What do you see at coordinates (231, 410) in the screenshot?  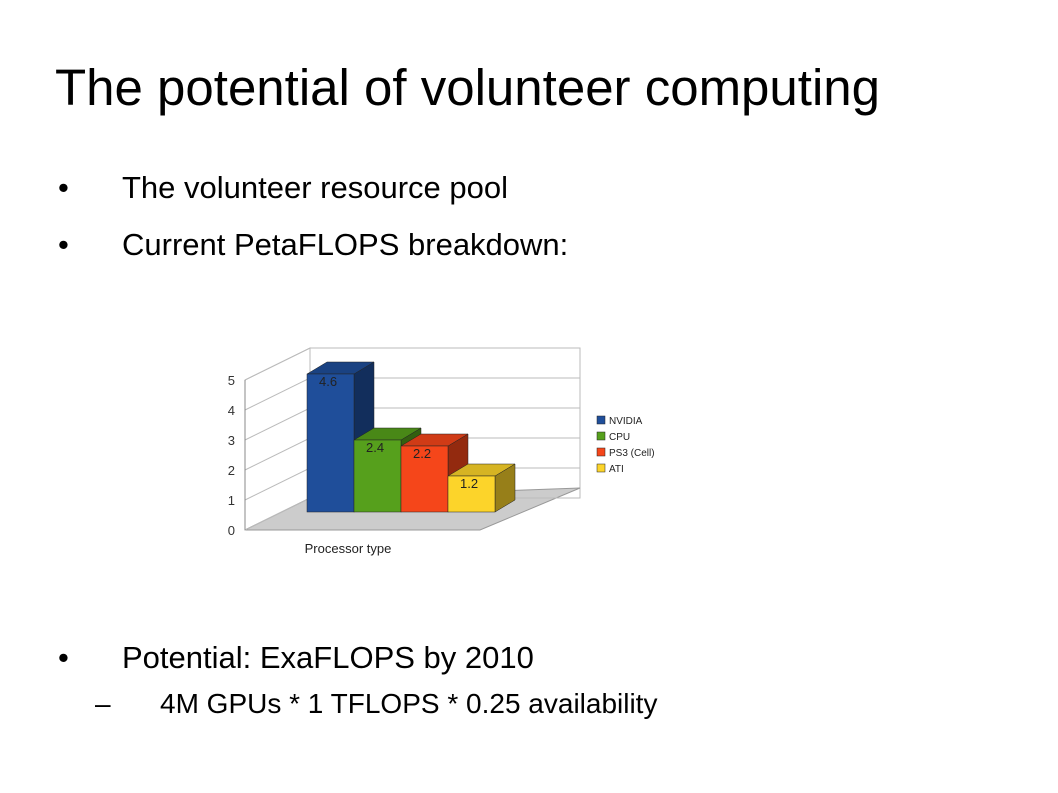 I see `y-tick-label: 4` at bounding box center [231, 410].